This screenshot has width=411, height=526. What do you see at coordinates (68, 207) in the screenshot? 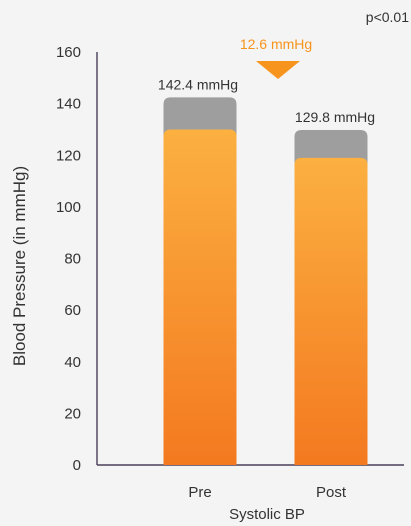
I see `y-tick-label: 100` at bounding box center [68, 207].